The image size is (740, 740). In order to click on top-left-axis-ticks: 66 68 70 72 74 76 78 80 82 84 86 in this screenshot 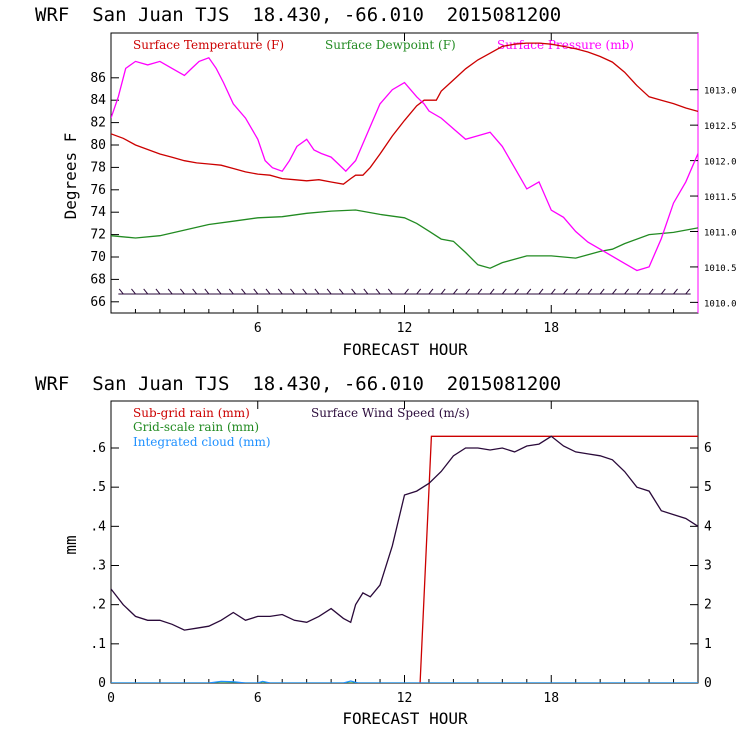, I will do `click(104, 190)`.